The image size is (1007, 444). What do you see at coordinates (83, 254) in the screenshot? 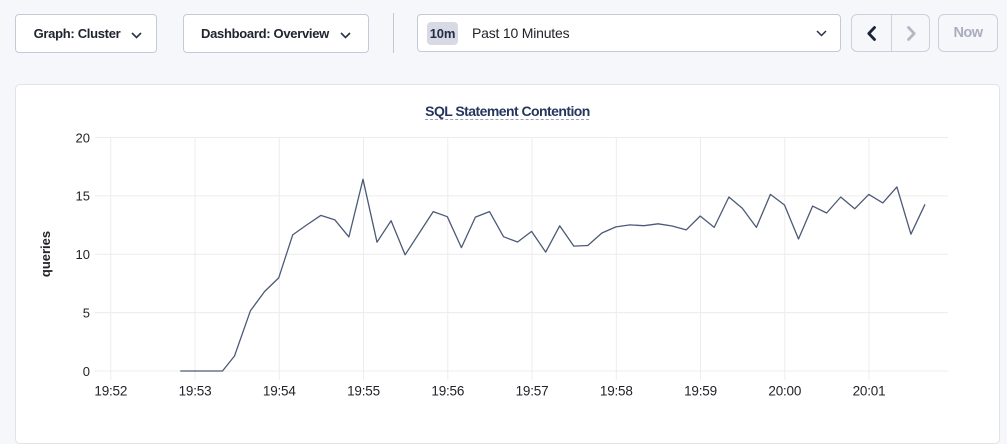
I see `svg-text: 10` at bounding box center [83, 254].